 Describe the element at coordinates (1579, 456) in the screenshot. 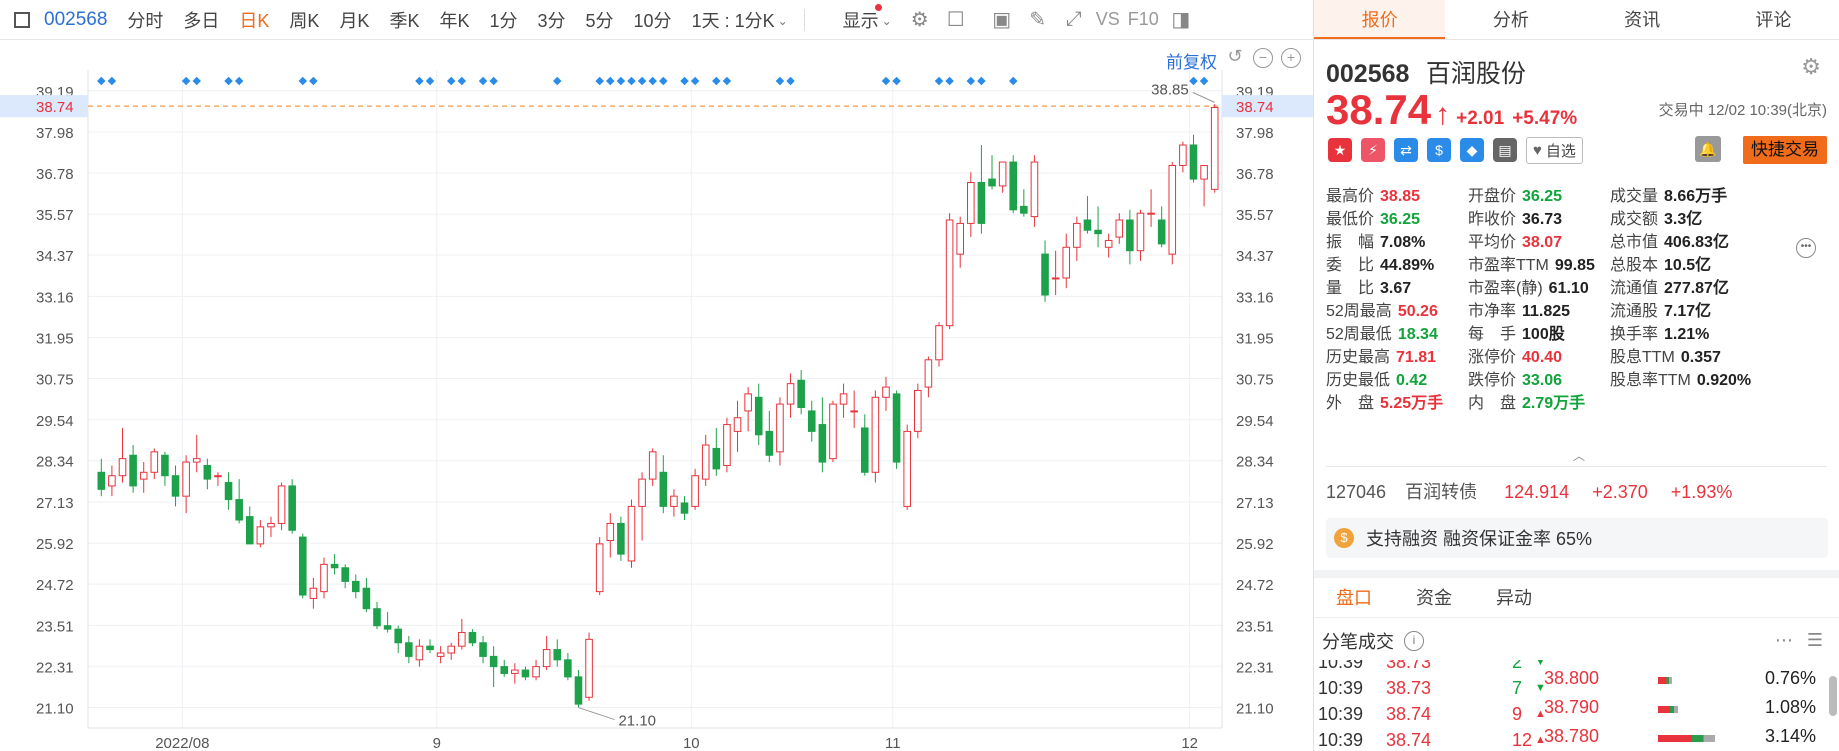

I see `collapse-chevron-icon: ︿` at that location.